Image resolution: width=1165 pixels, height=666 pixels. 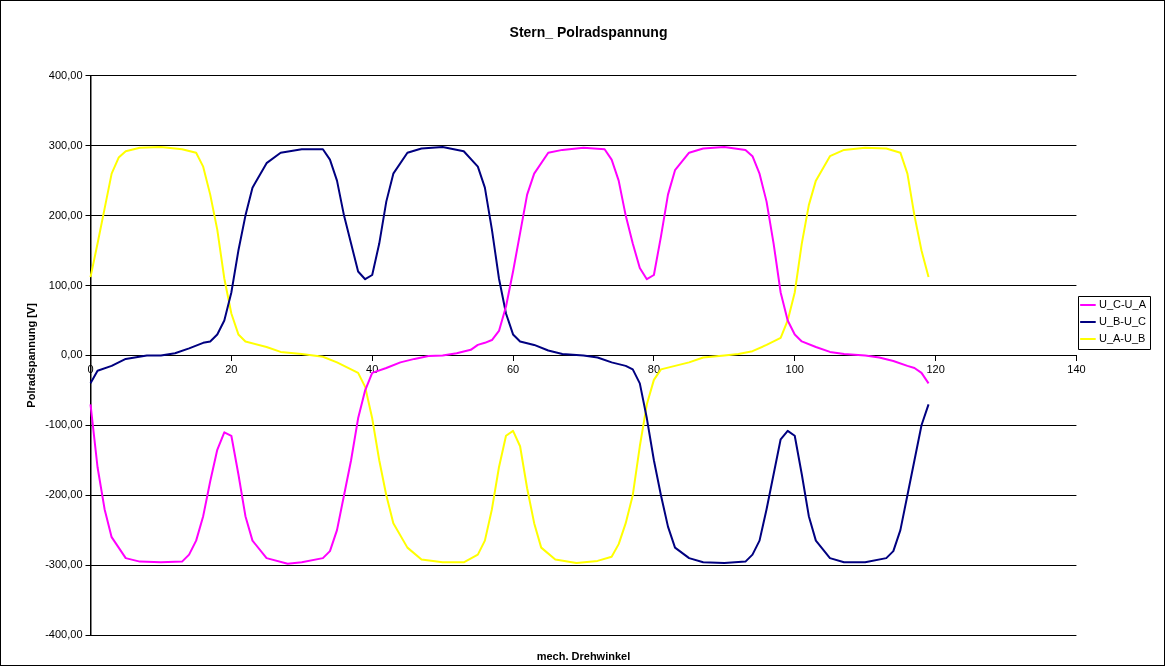 What do you see at coordinates (794, 369) in the screenshot?
I see `x-tick-label: 100` at bounding box center [794, 369].